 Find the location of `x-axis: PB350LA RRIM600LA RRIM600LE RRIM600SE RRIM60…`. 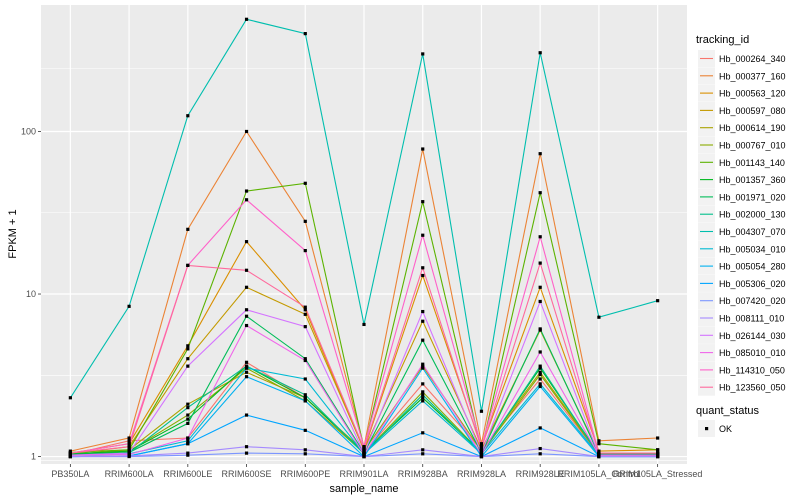

x-axis: PB350LA RRIM600LA RRIM600LE RRIM600SE RRIM60… is located at coordinates (376, 471).